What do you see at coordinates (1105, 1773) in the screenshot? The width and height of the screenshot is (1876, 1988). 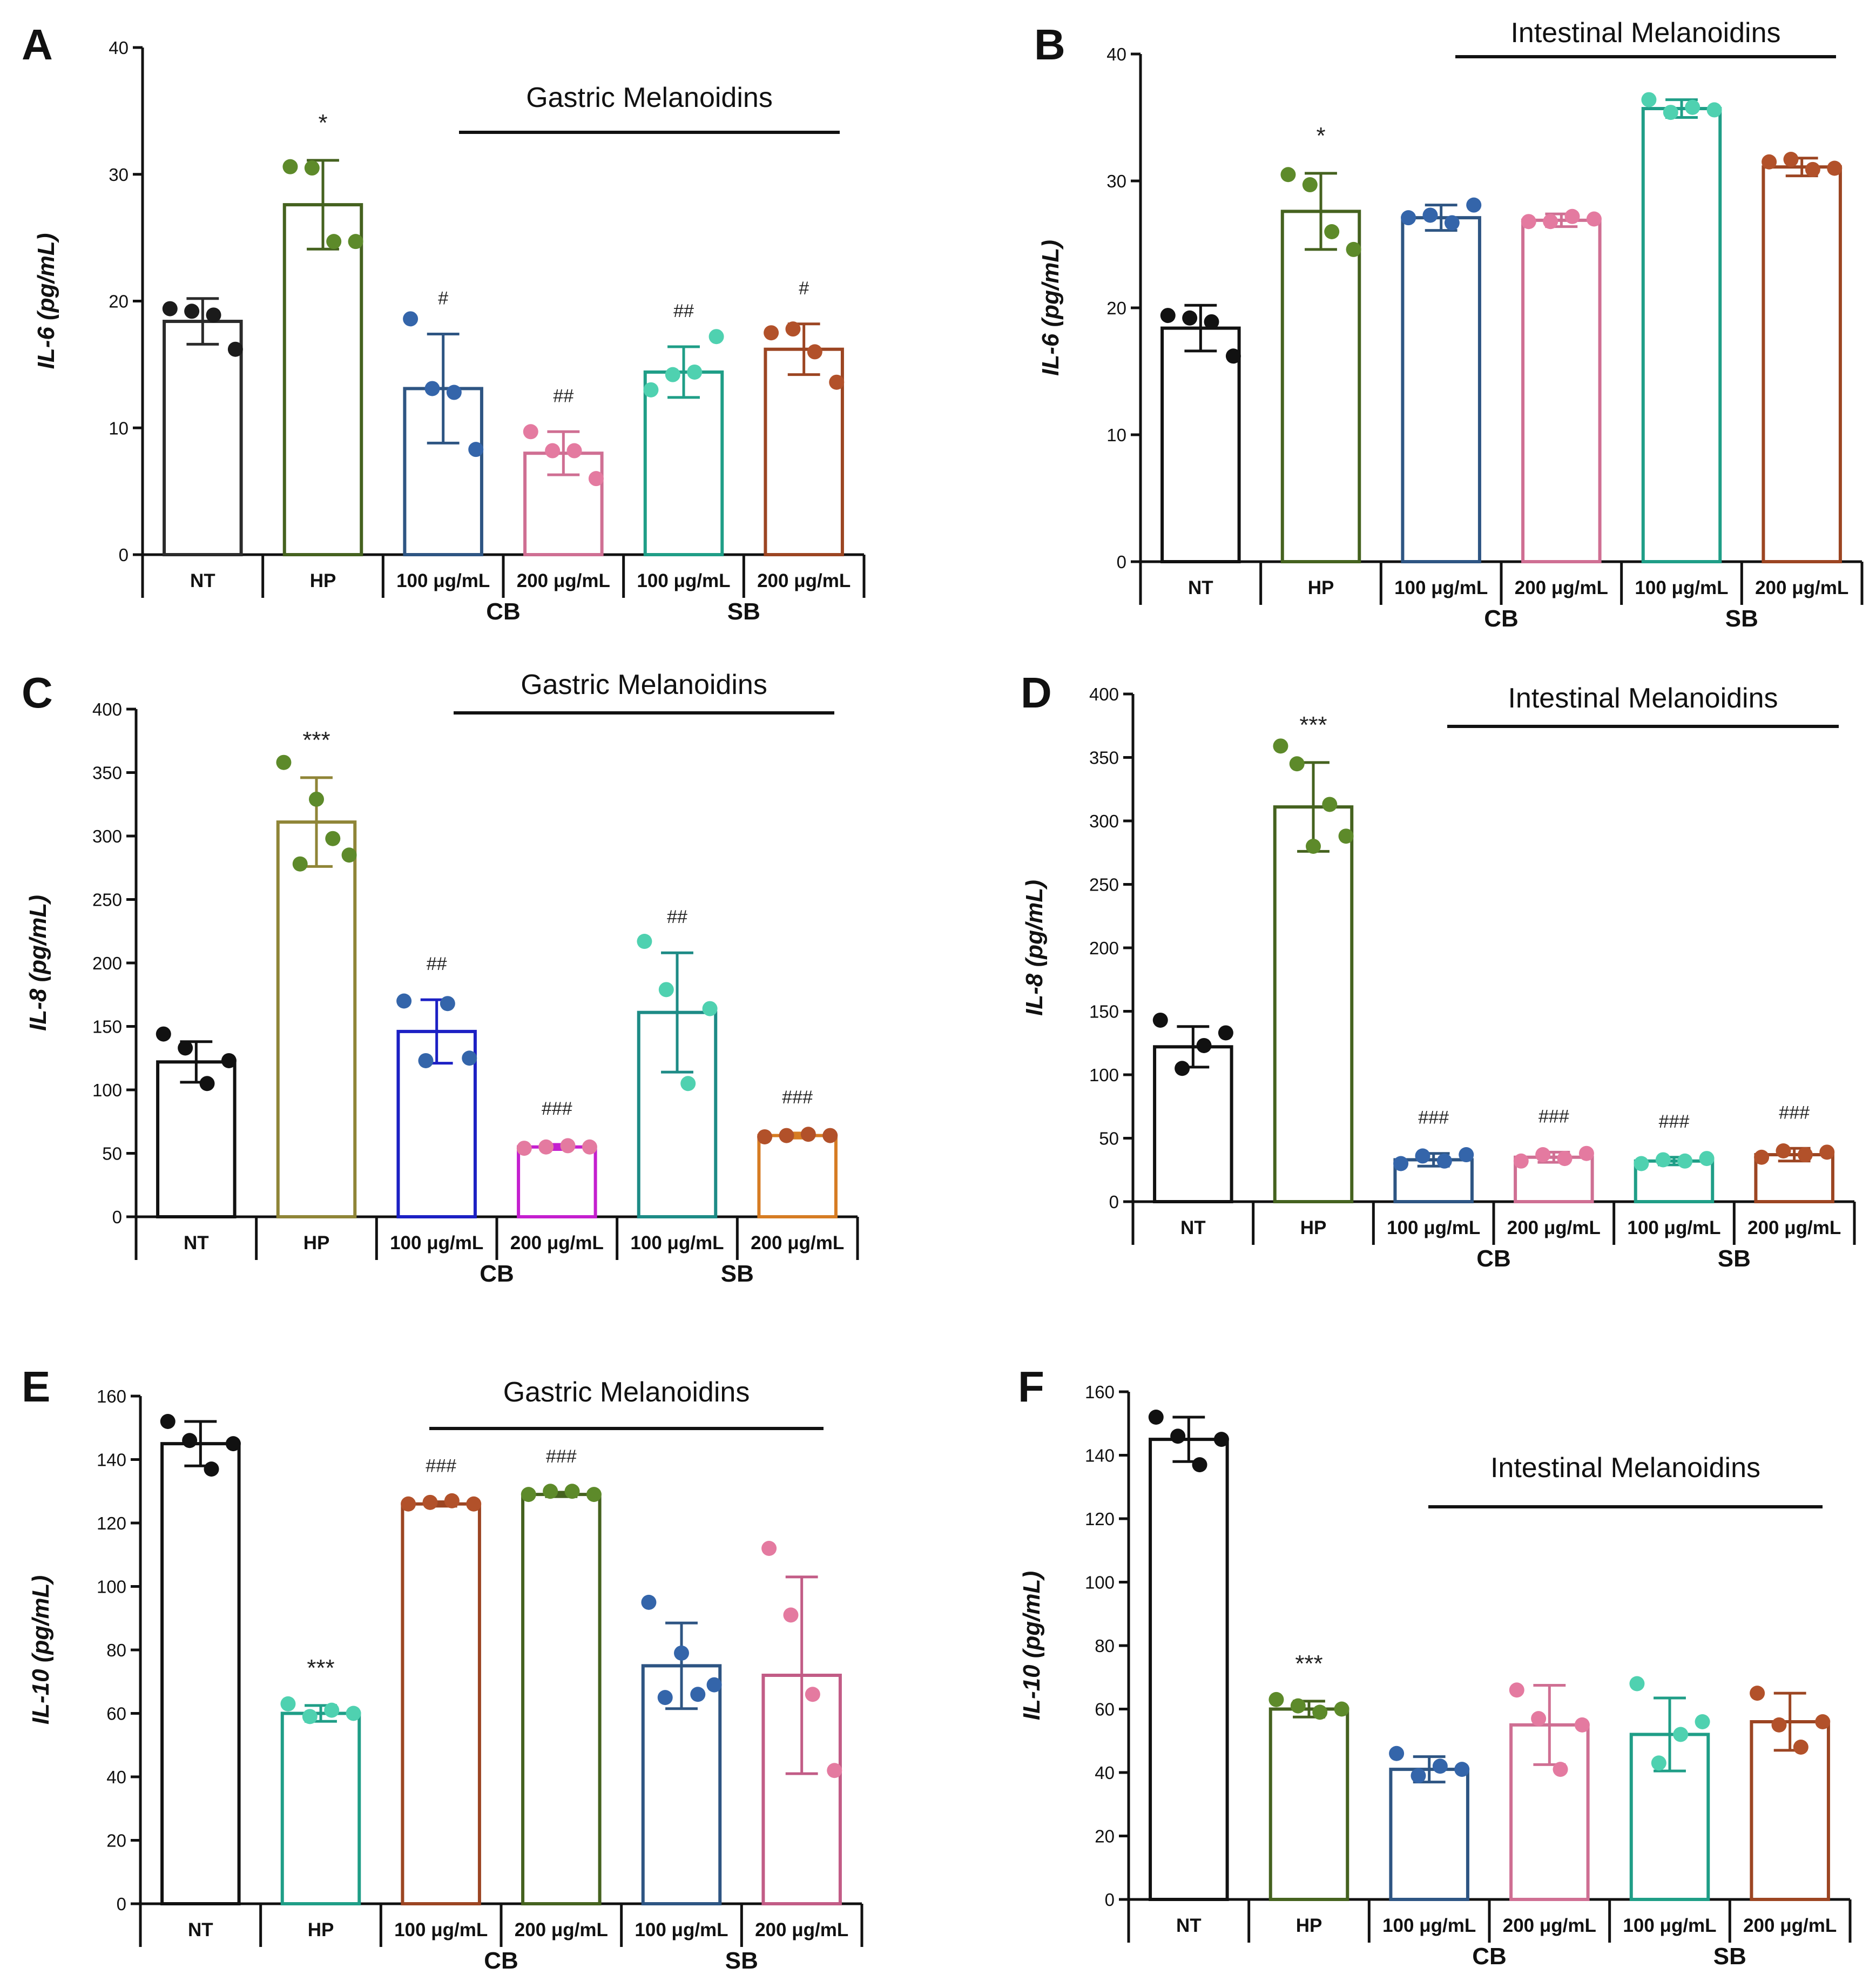 I see `y-tick-label: 40` at bounding box center [1105, 1773].